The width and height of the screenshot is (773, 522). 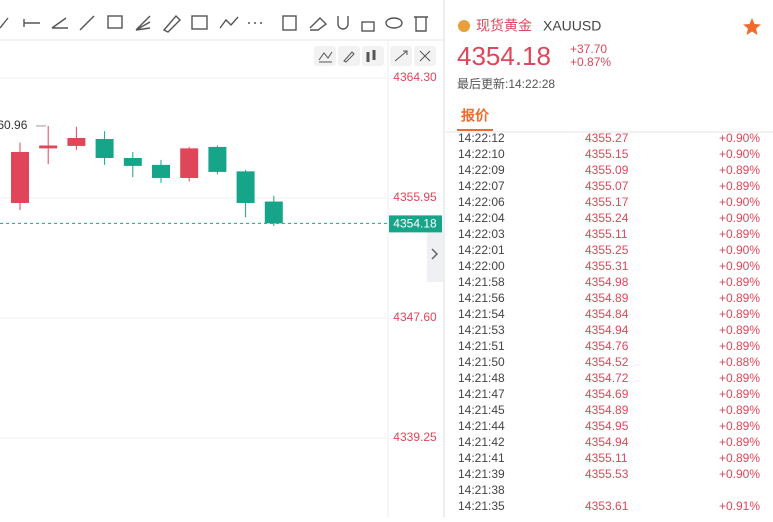 What do you see at coordinates (572, 26) in the screenshot?
I see `quote-symbol: XAUUSD` at bounding box center [572, 26].